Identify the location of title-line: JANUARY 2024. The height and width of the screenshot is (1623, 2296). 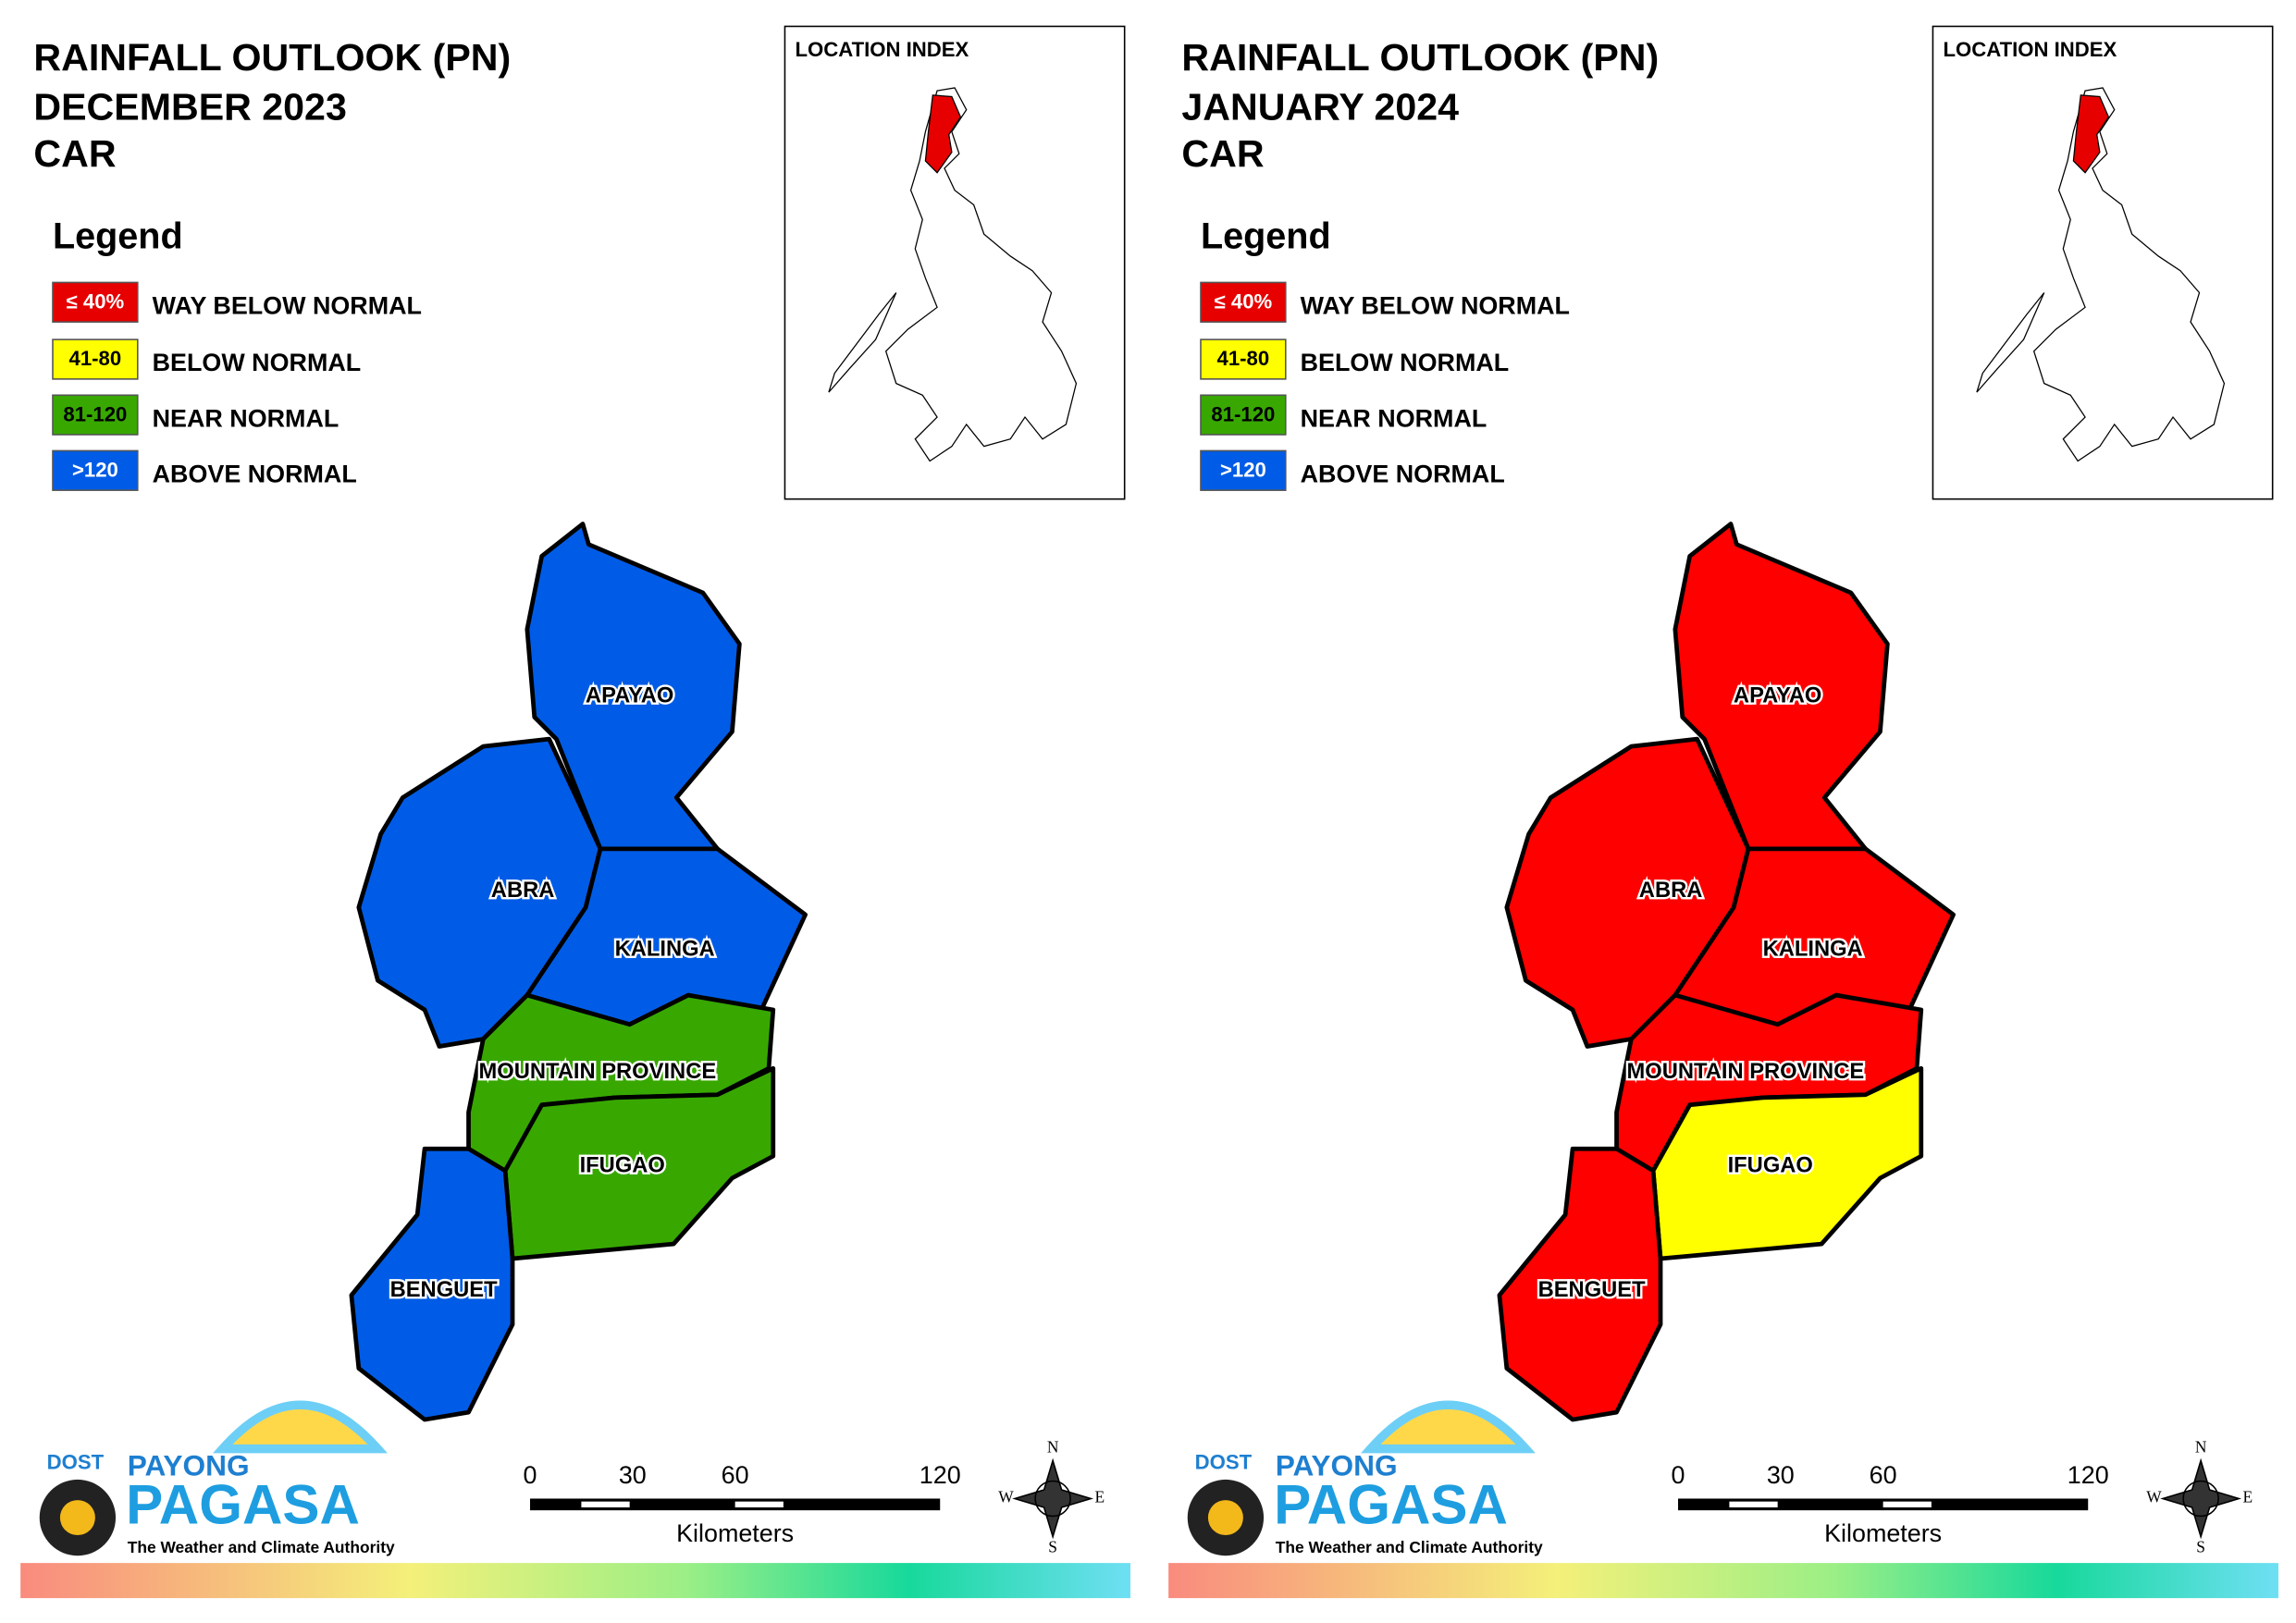
(1320, 107).